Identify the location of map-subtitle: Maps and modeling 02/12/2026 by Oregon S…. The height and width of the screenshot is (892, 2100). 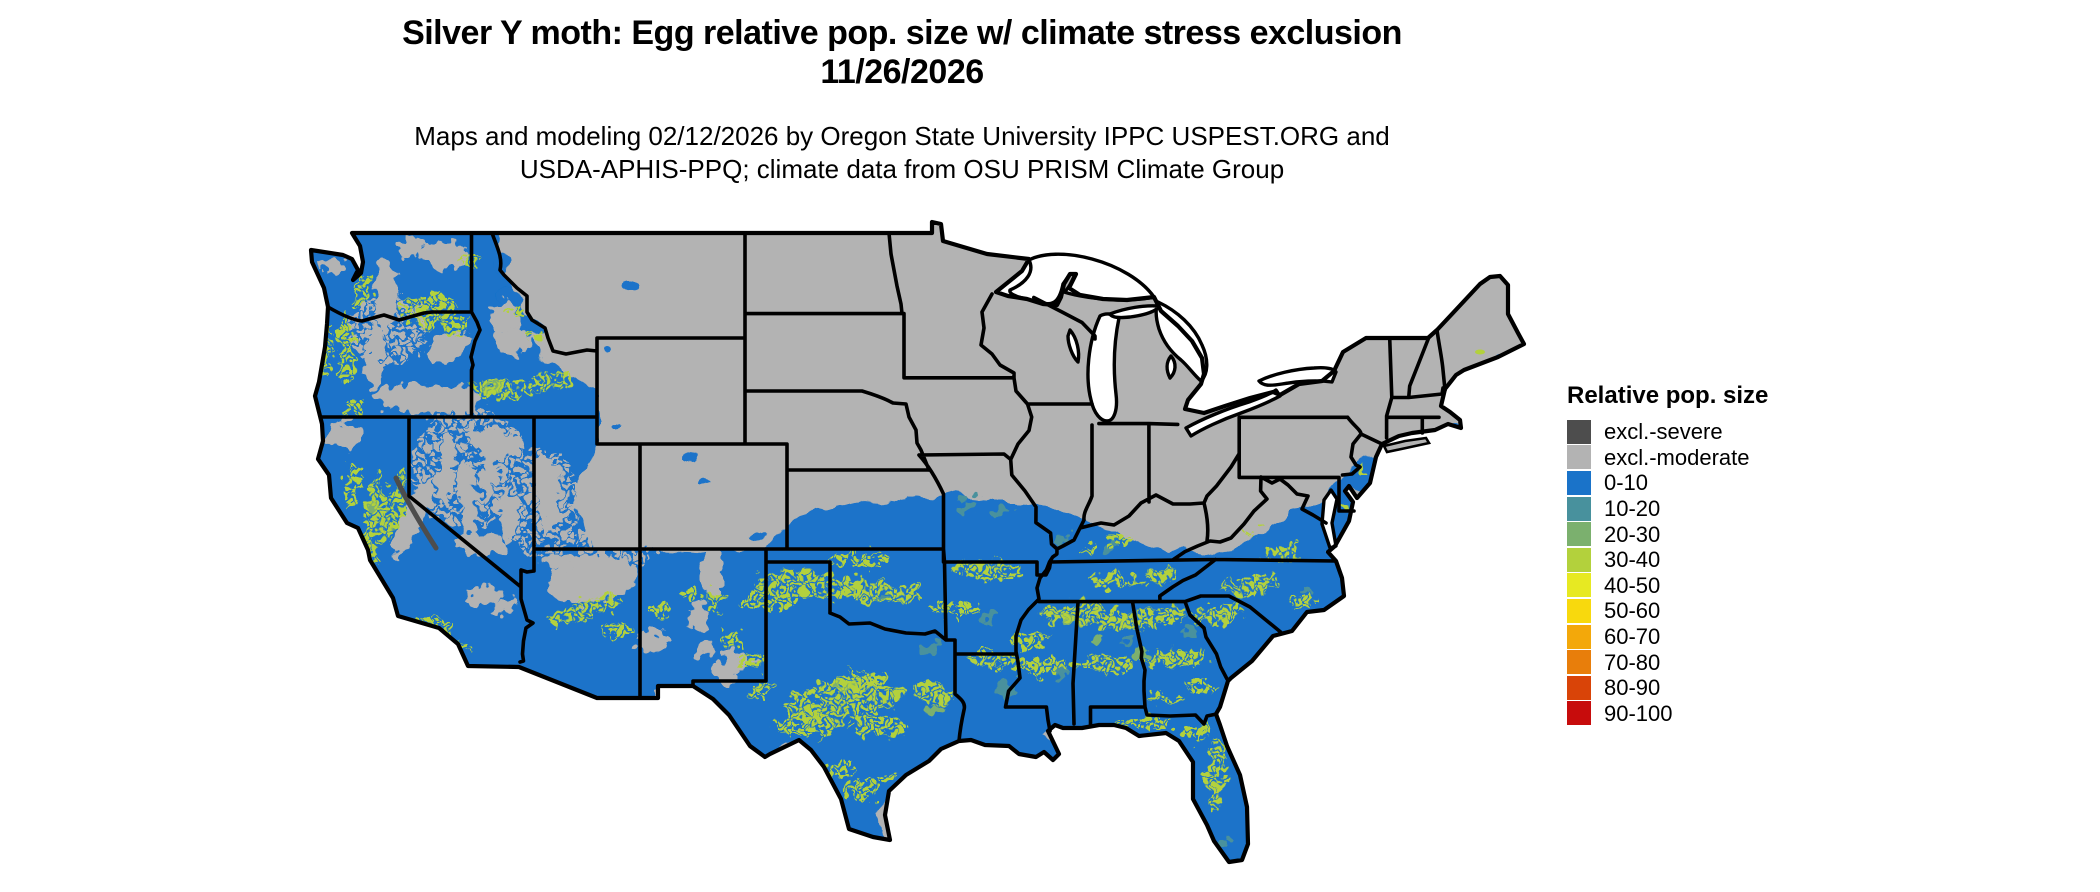
(902, 153).